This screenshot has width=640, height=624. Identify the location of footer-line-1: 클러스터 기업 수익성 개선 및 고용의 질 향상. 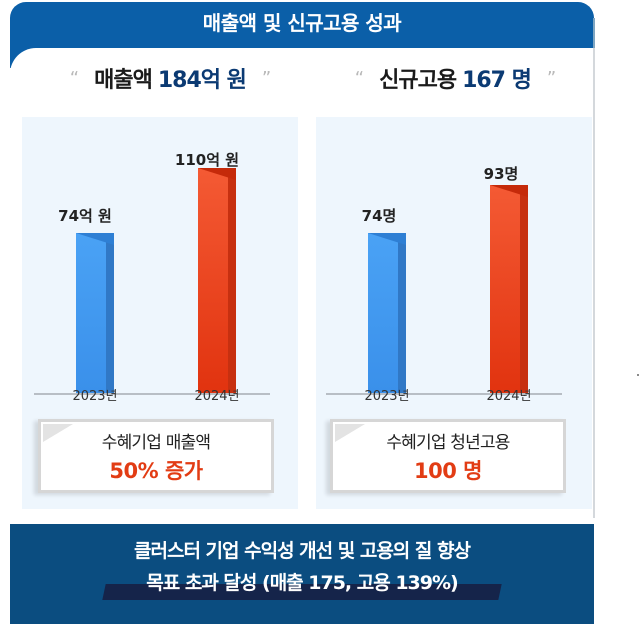
(302, 551).